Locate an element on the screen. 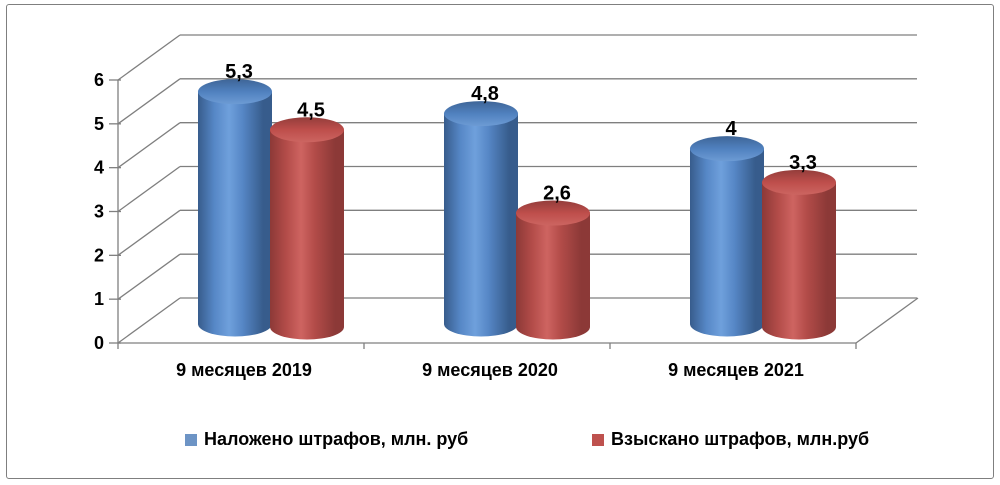 The height and width of the screenshot is (485, 1000). bar-value-label: 2,6 is located at coordinates (557, 194).